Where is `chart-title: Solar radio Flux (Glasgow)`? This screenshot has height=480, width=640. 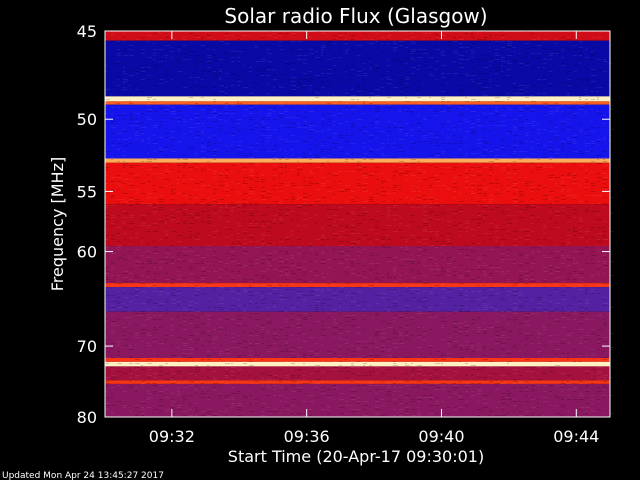
chart-title: Solar radio Flux (Glasgow) is located at coordinates (355, 16).